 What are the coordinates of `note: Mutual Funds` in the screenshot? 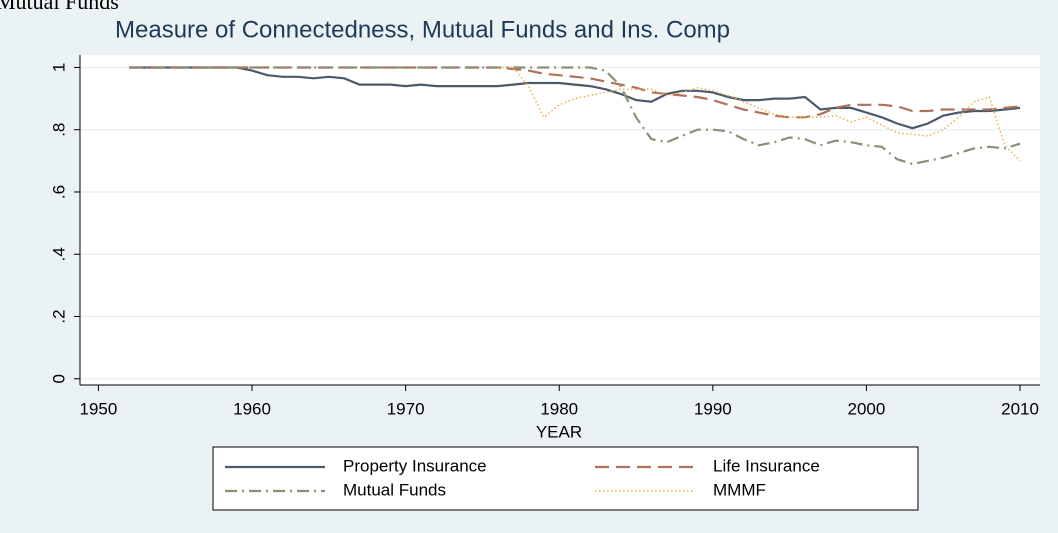 It's located at (59, 7).